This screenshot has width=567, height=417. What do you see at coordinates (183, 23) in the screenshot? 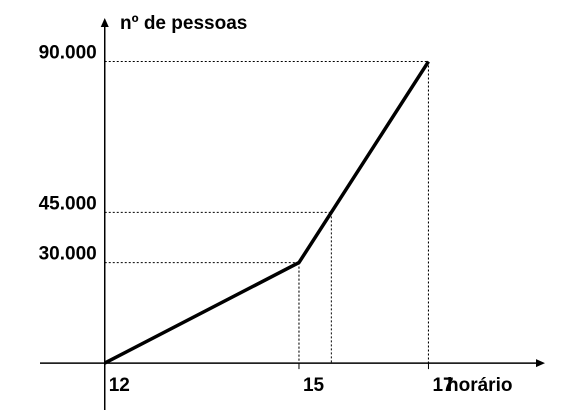
I see `y-axis-label: nº de pessoas` at bounding box center [183, 23].